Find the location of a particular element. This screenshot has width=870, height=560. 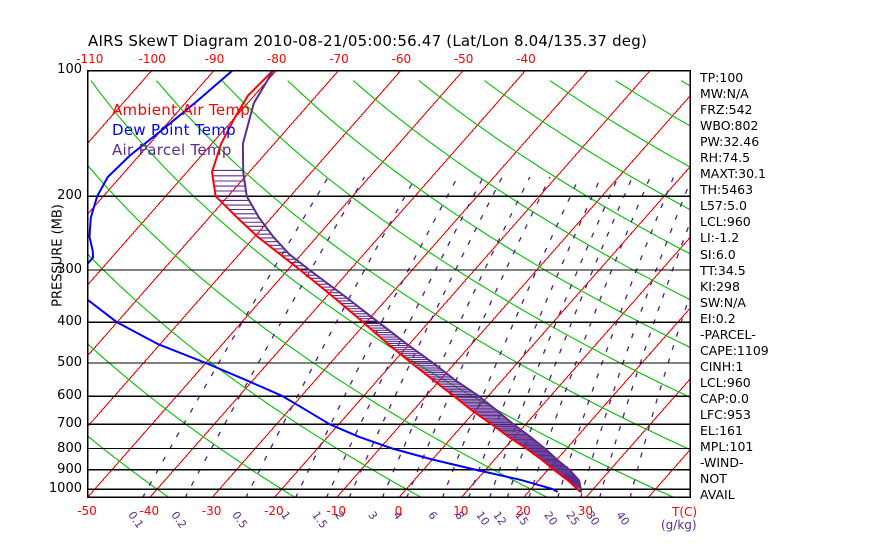

stat-line: KI:298 is located at coordinates (720, 286).